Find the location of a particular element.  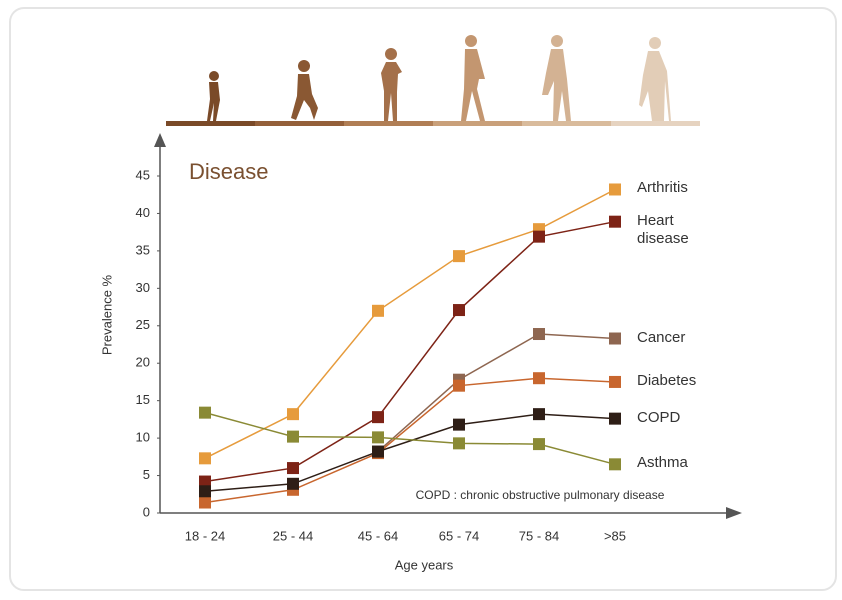

legend-label: Cancer is located at coordinates (661, 337).